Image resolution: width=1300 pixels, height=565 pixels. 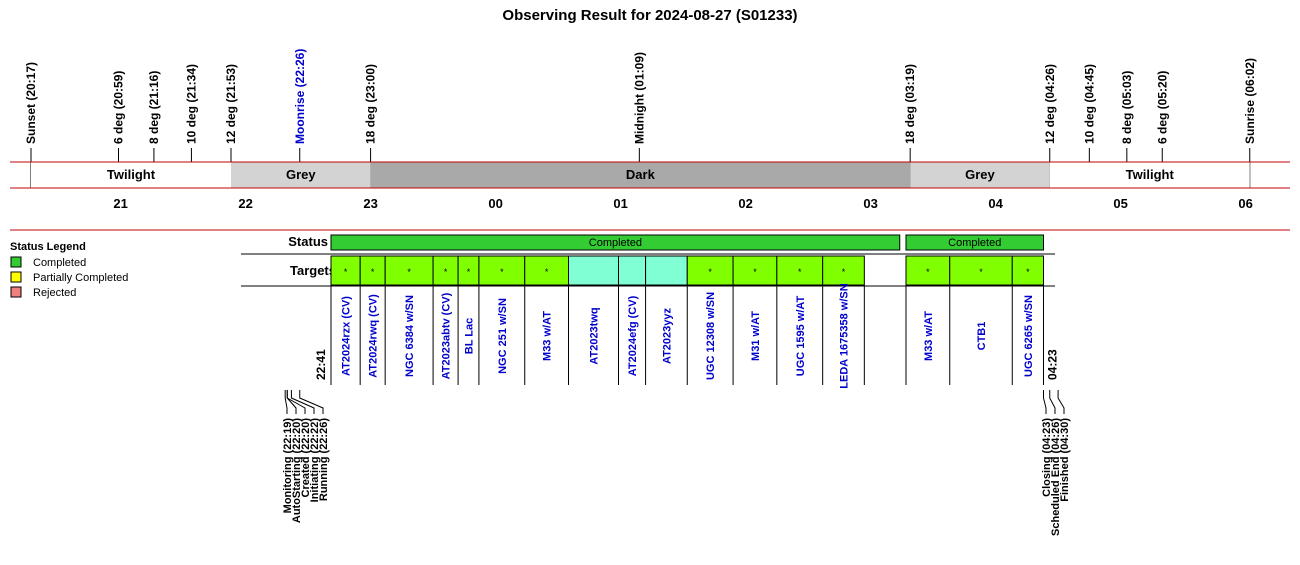 I want to click on hour-label-5: 02, so click(x=745, y=203).